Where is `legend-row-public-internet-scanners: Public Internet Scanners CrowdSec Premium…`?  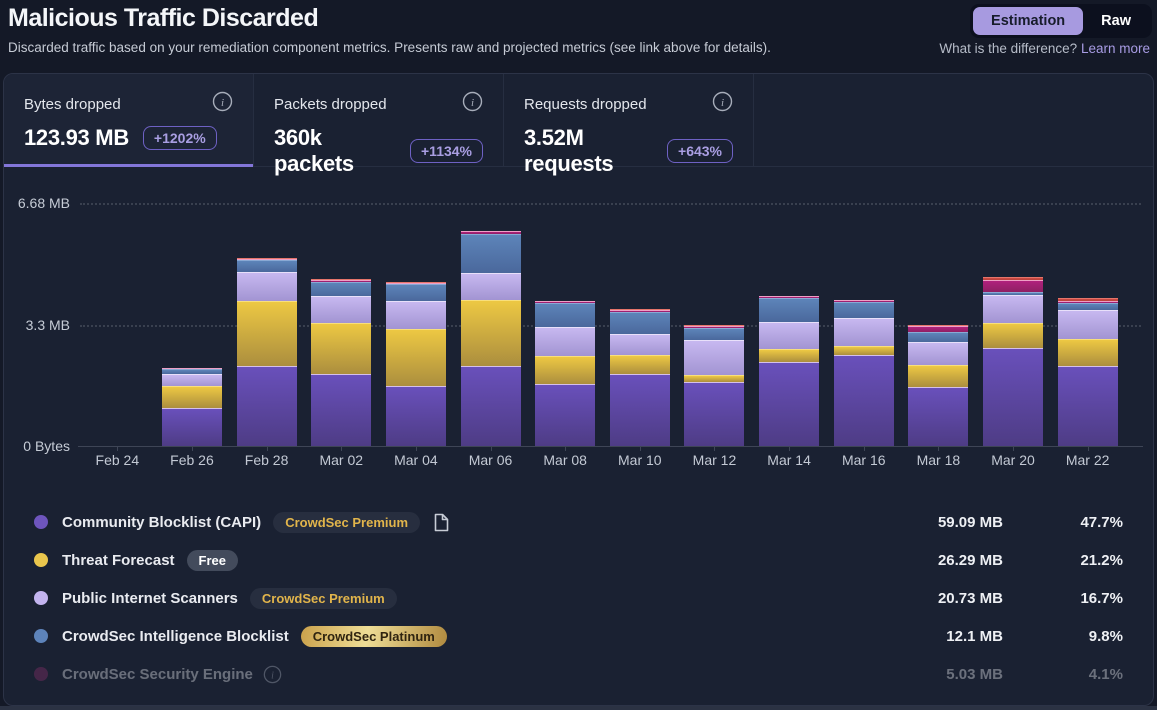 legend-row-public-internet-scanners: Public Internet Scanners CrowdSec Premium… is located at coordinates (578, 598).